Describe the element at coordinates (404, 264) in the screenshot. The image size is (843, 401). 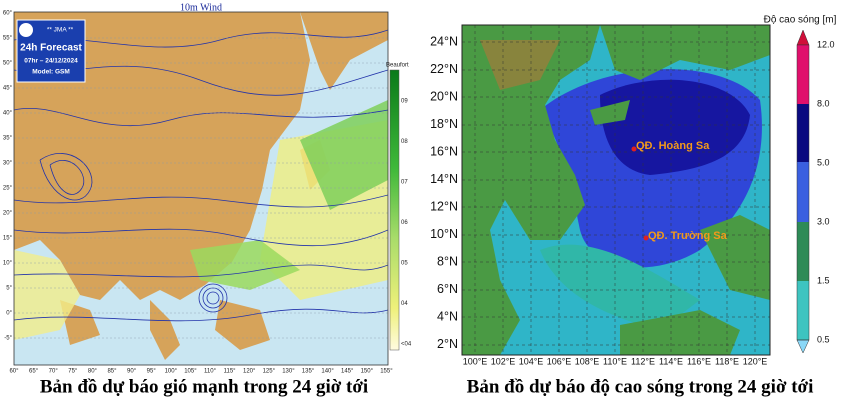
I see `colorbar-label: 05` at that location.